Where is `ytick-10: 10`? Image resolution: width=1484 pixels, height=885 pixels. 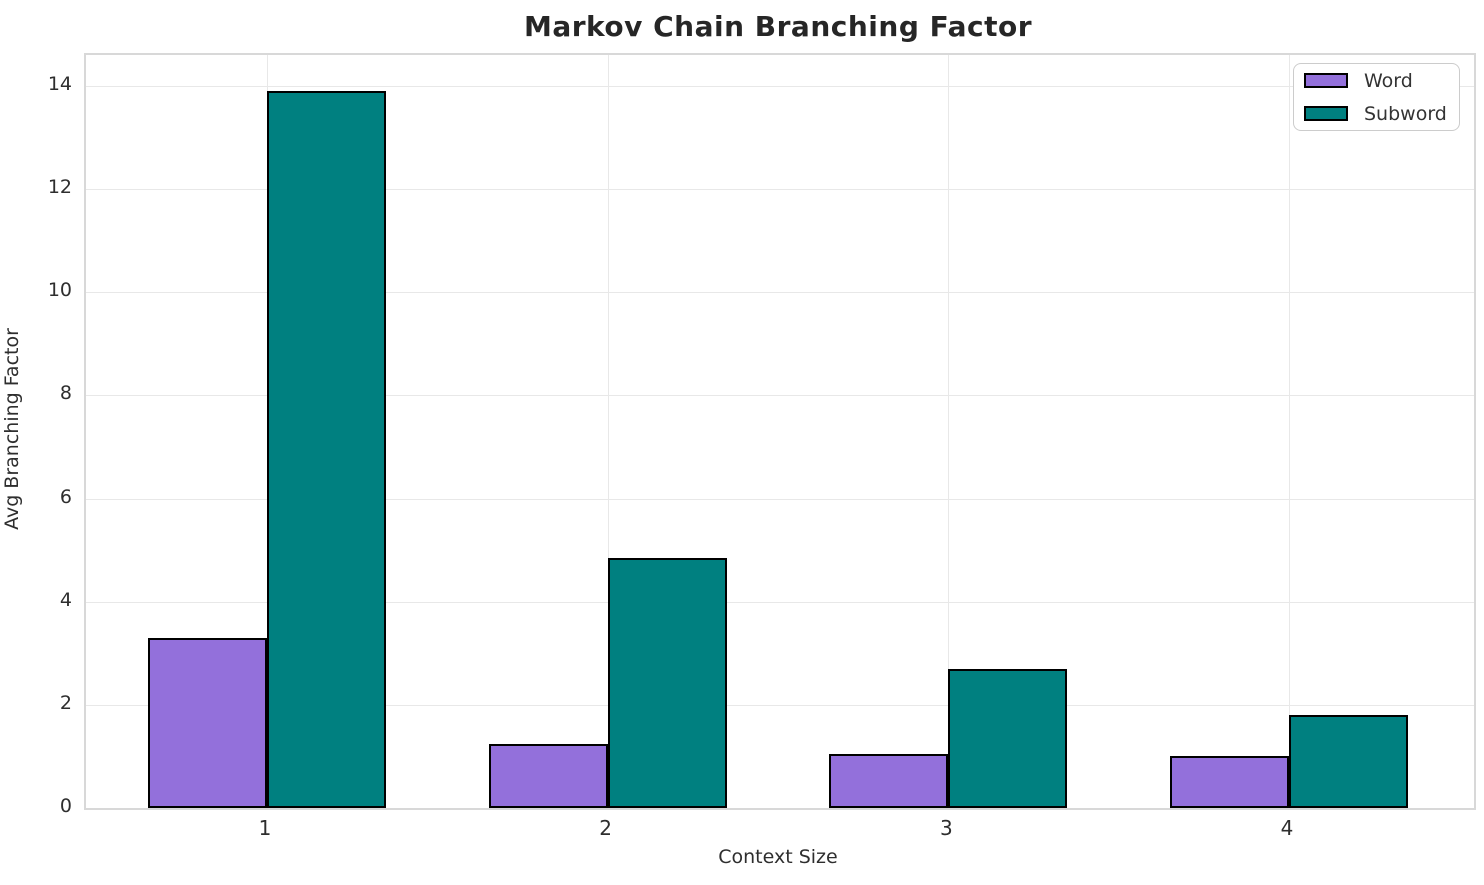 ytick-10: 10 is located at coordinates (59, 290).